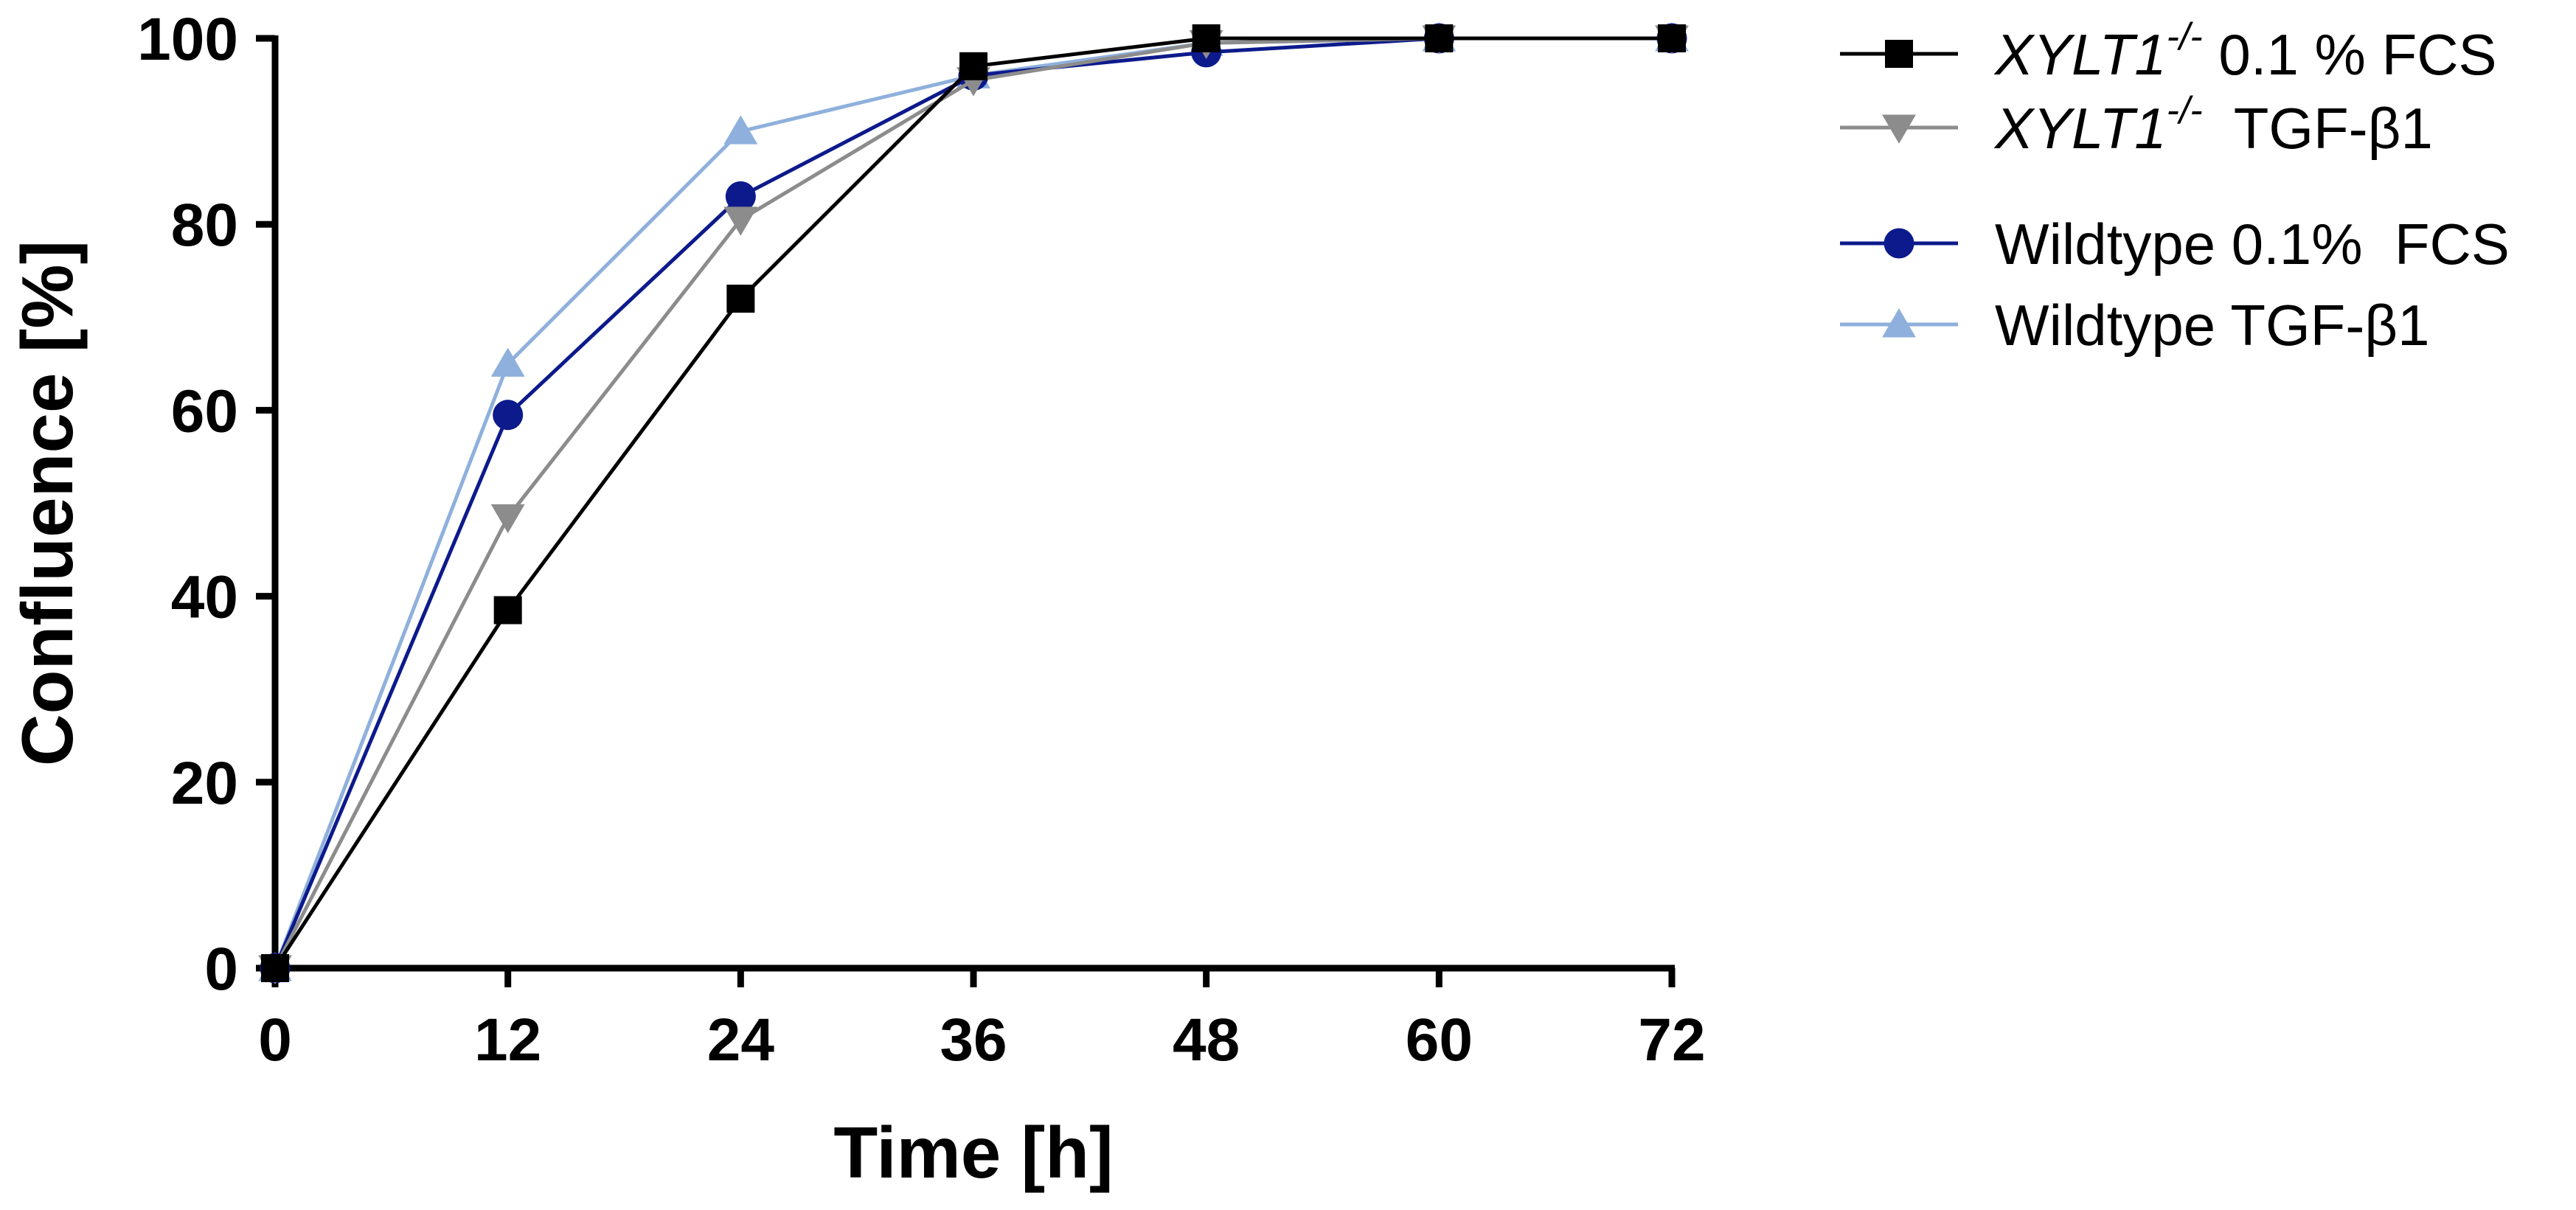 This screenshot has width=2576, height=1210. What do you see at coordinates (973, 1152) in the screenshot?
I see `x-axis-title: Time [h]` at bounding box center [973, 1152].